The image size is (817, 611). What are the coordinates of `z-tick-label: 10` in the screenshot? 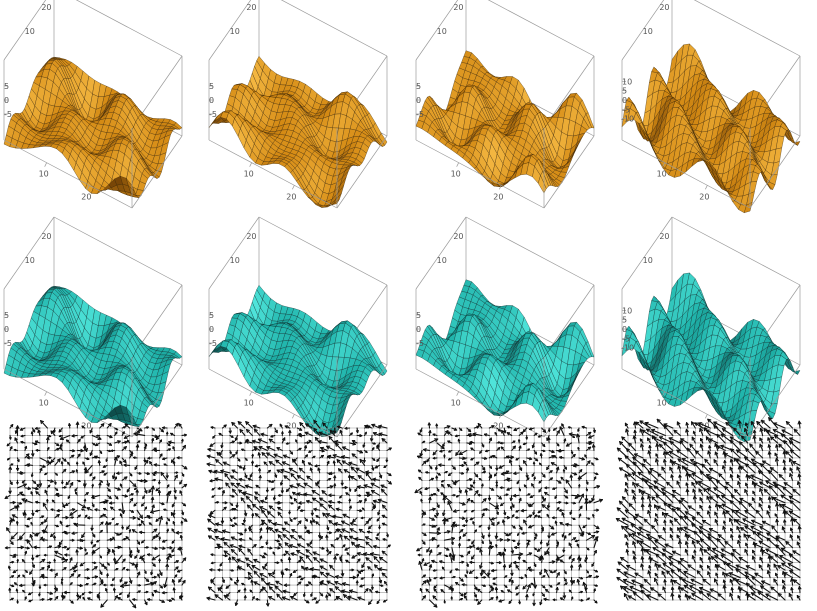 It's located at (627, 81).